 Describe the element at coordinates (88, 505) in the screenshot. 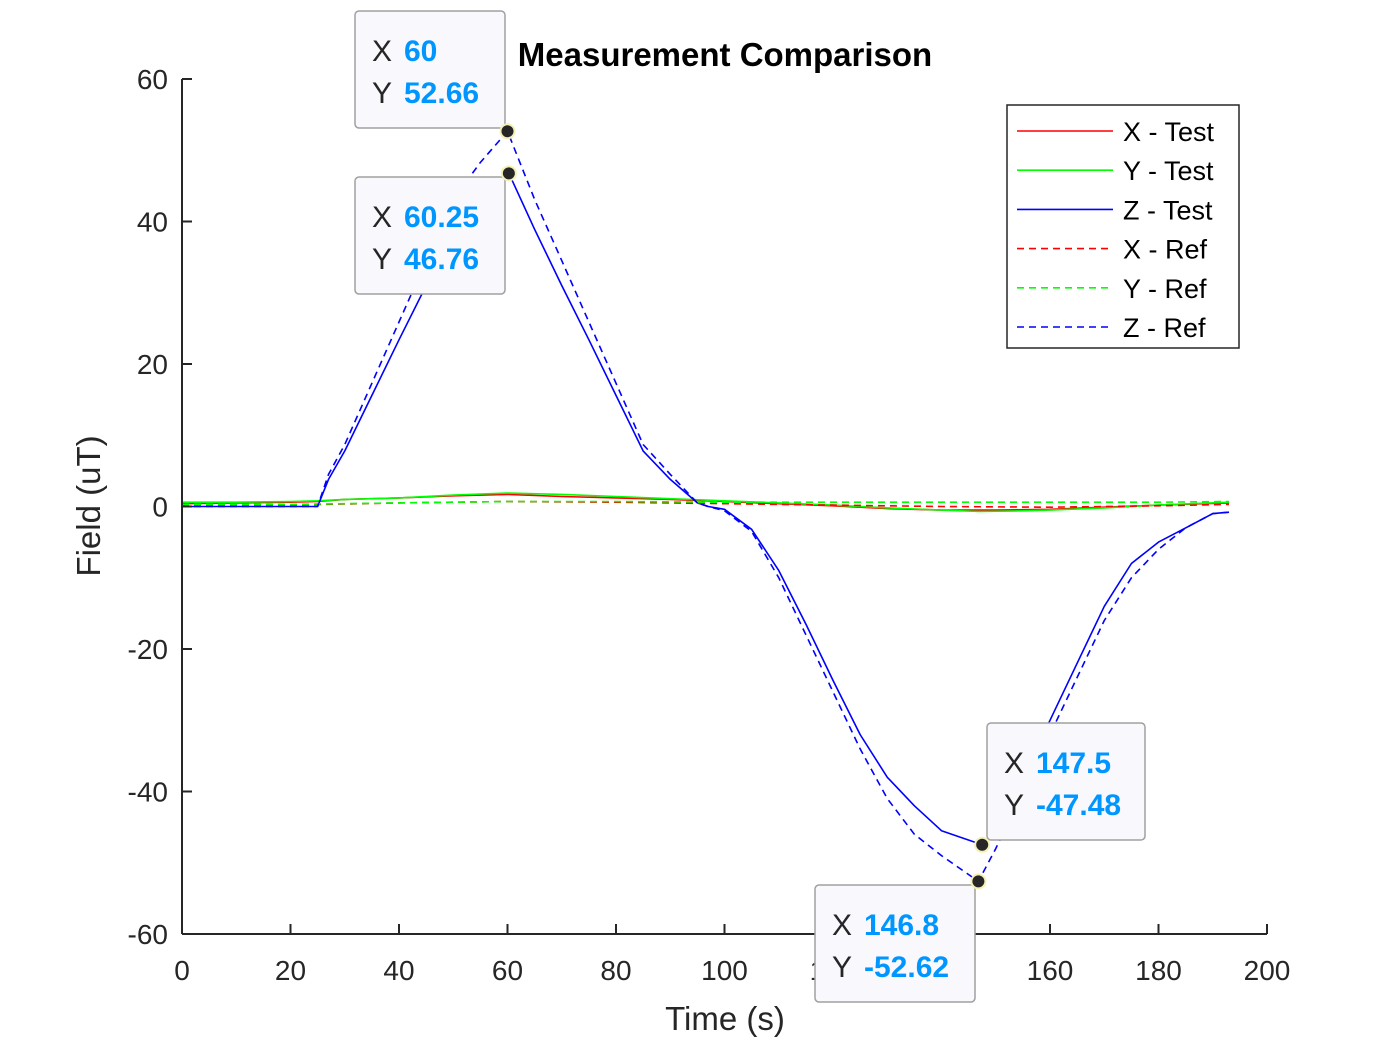

I see `y-axis-label: Field (uT)` at that location.